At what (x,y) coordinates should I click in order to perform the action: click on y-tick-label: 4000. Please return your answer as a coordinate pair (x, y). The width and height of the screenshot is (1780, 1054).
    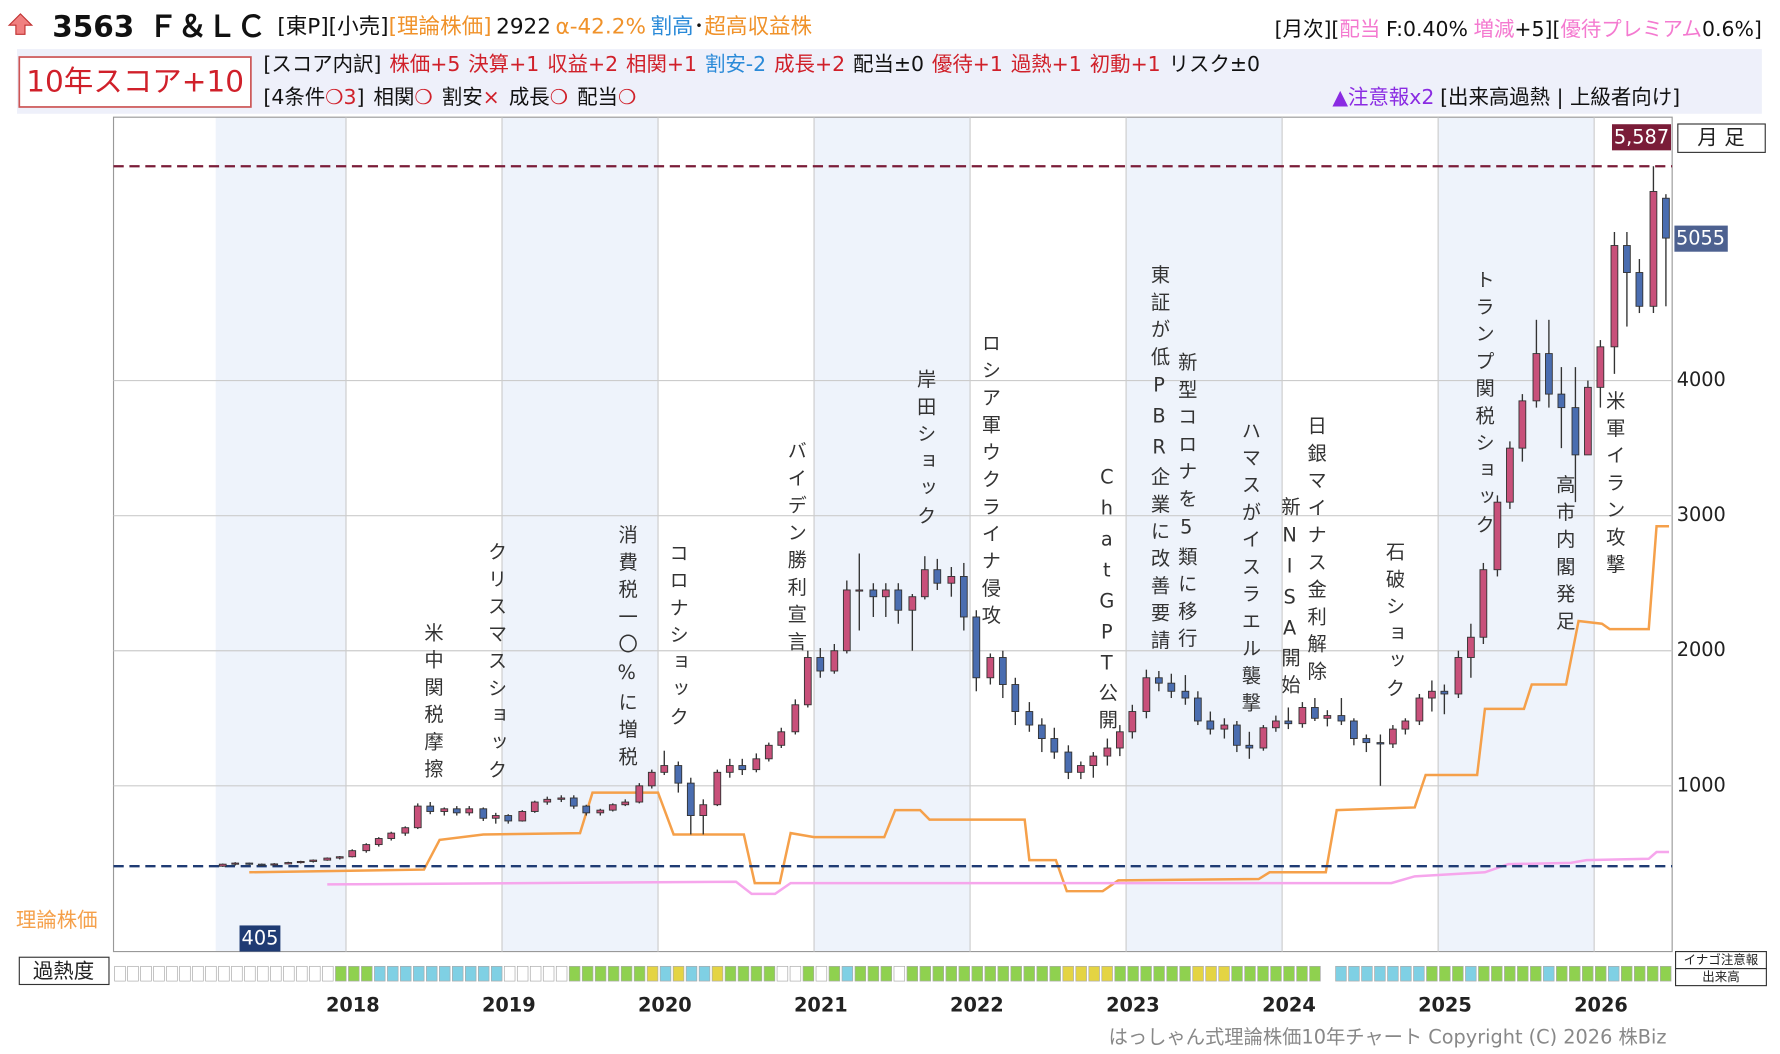
    Looking at the image, I should click on (1701, 379).